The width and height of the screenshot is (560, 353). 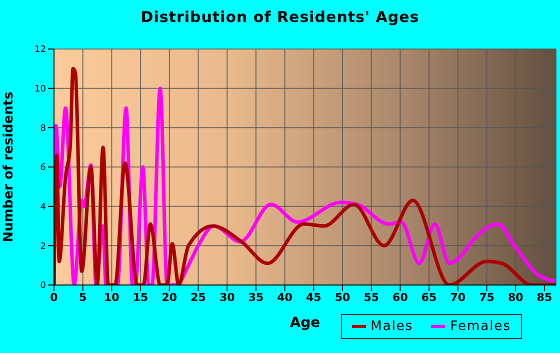 What do you see at coordinates (40, 89) in the screenshot?
I see `y-tick-label: 10` at bounding box center [40, 89].